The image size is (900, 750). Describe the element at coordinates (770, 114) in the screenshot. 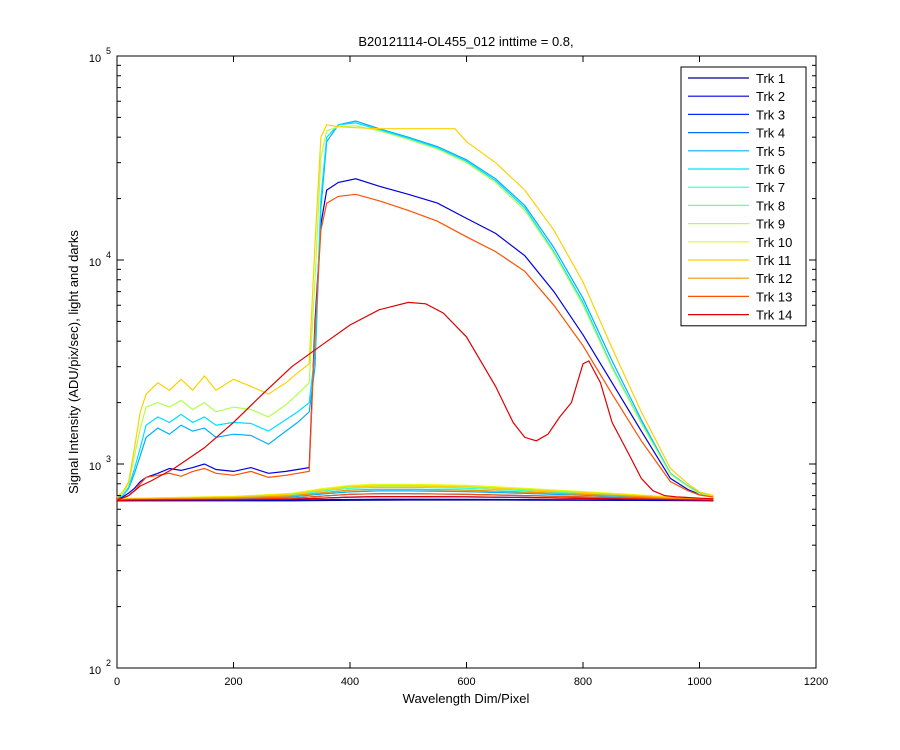

I see `legend-label: Trk 3` at that location.